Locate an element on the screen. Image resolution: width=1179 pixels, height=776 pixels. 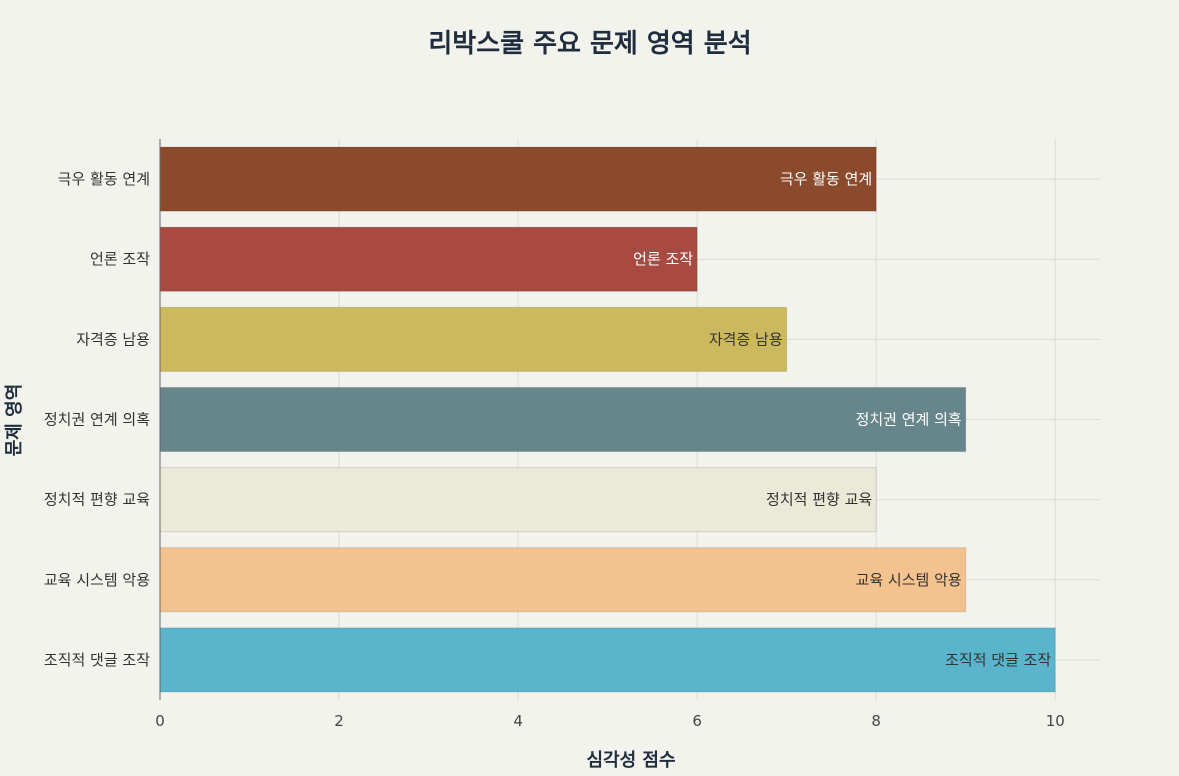
x-tick-label: 6 is located at coordinates (697, 721).